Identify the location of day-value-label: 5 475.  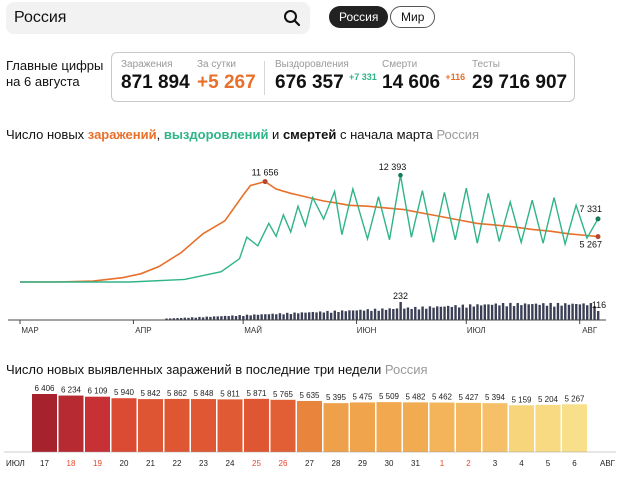
(362, 396).